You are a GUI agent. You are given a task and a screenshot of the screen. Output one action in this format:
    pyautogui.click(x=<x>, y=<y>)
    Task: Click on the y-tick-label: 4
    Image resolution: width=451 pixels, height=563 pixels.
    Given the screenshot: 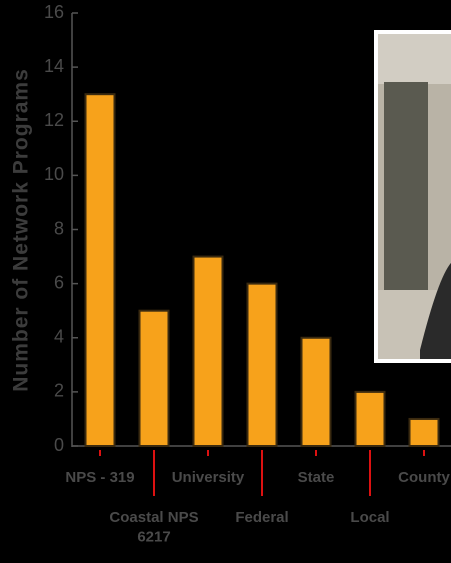 What is the action you would take?
    pyautogui.click(x=59, y=337)
    